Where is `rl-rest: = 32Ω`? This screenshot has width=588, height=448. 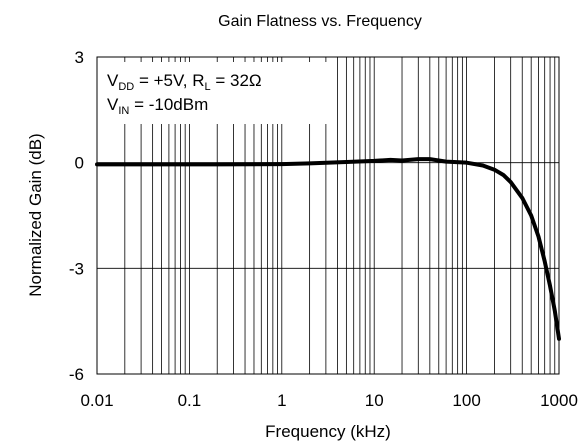
rl-rest: = 32Ω is located at coordinates (236, 80).